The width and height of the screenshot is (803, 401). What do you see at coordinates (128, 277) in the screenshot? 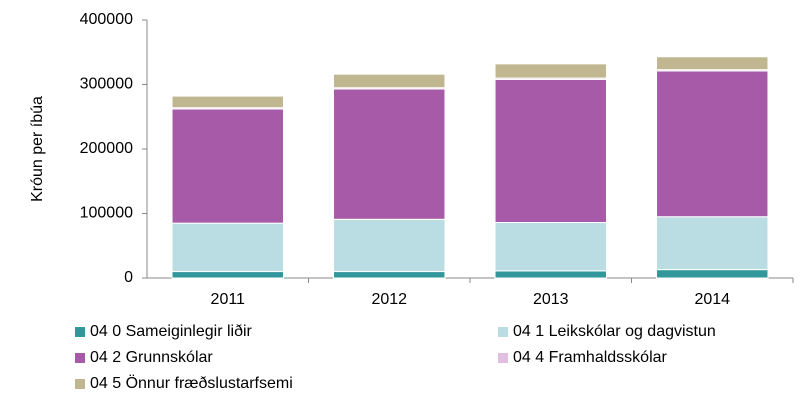
I see `y-tick-label: 0` at bounding box center [128, 277].